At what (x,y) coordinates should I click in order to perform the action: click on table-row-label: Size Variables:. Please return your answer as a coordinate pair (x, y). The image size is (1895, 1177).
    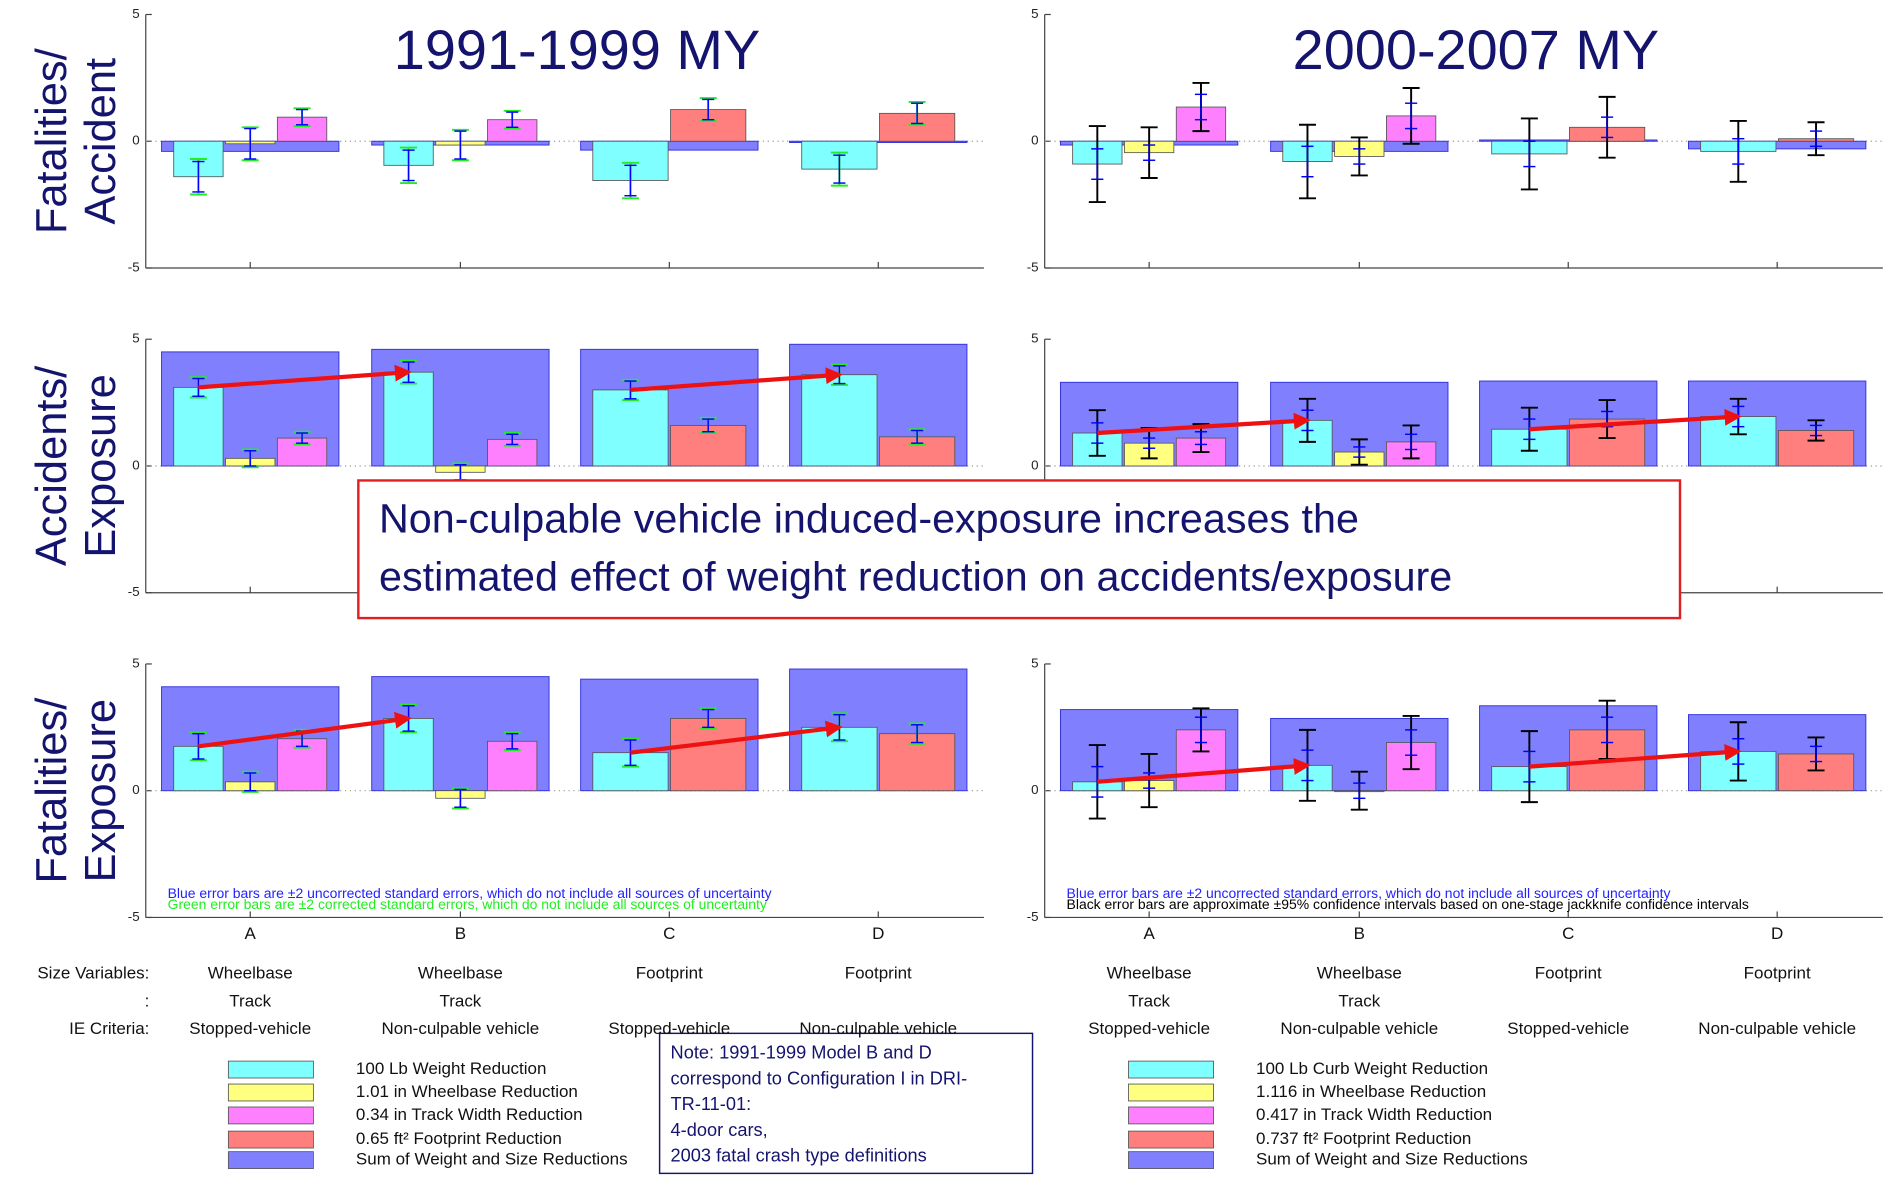
    Looking at the image, I should click on (93, 973).